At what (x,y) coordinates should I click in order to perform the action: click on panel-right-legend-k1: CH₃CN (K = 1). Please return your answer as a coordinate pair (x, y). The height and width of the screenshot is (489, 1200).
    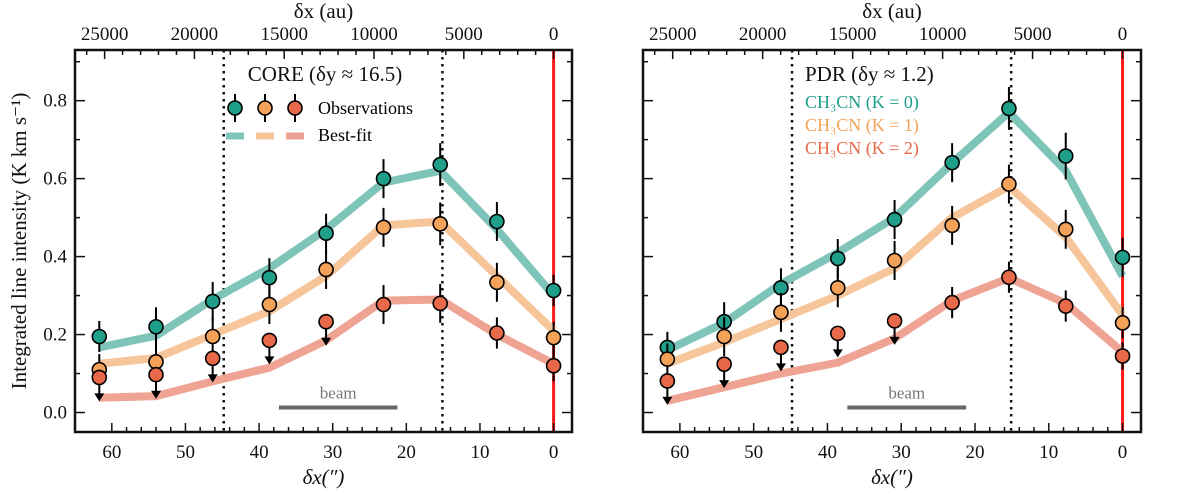
    Looking at the image, I should click on (862, 125).